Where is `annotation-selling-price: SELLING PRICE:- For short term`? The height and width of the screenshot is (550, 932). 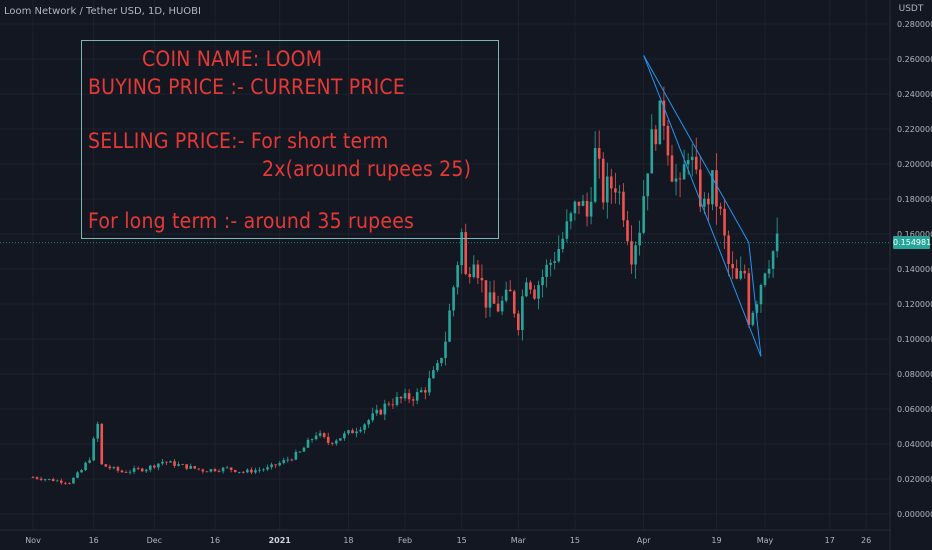 annotation-selling-price: SELLING PRICE:- For short term is located at coordinates (238, 141).